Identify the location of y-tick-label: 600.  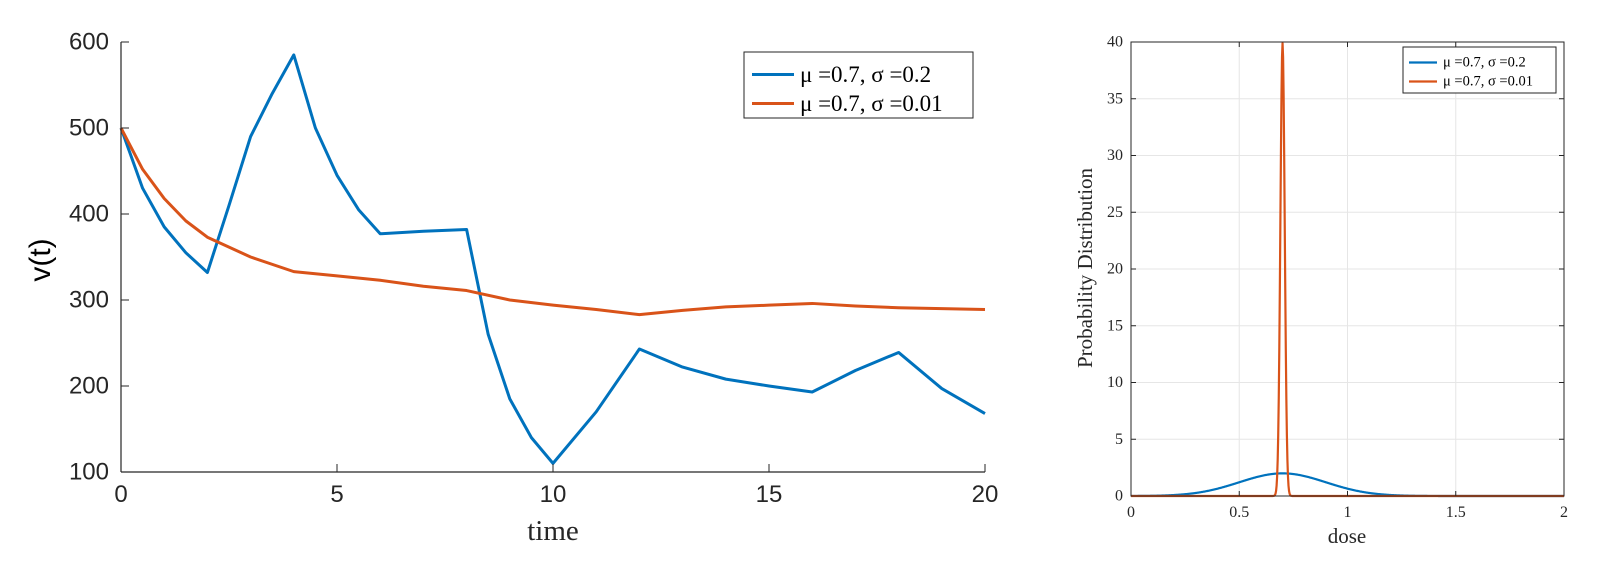
(89, 42).